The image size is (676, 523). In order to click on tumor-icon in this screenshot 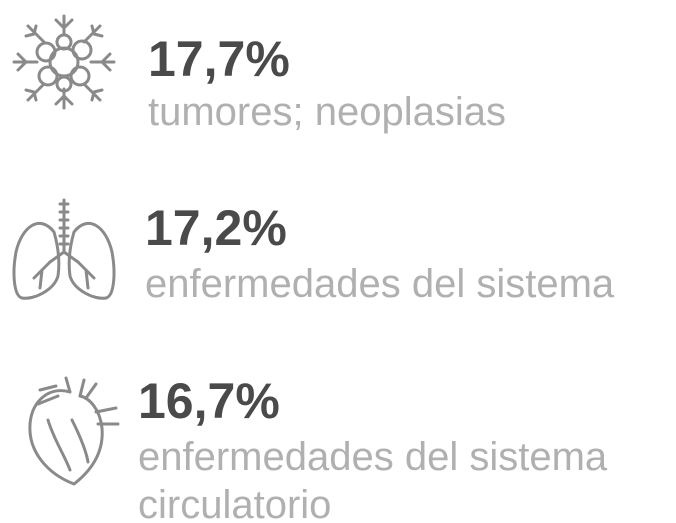, I will do `click(64, 62)`.